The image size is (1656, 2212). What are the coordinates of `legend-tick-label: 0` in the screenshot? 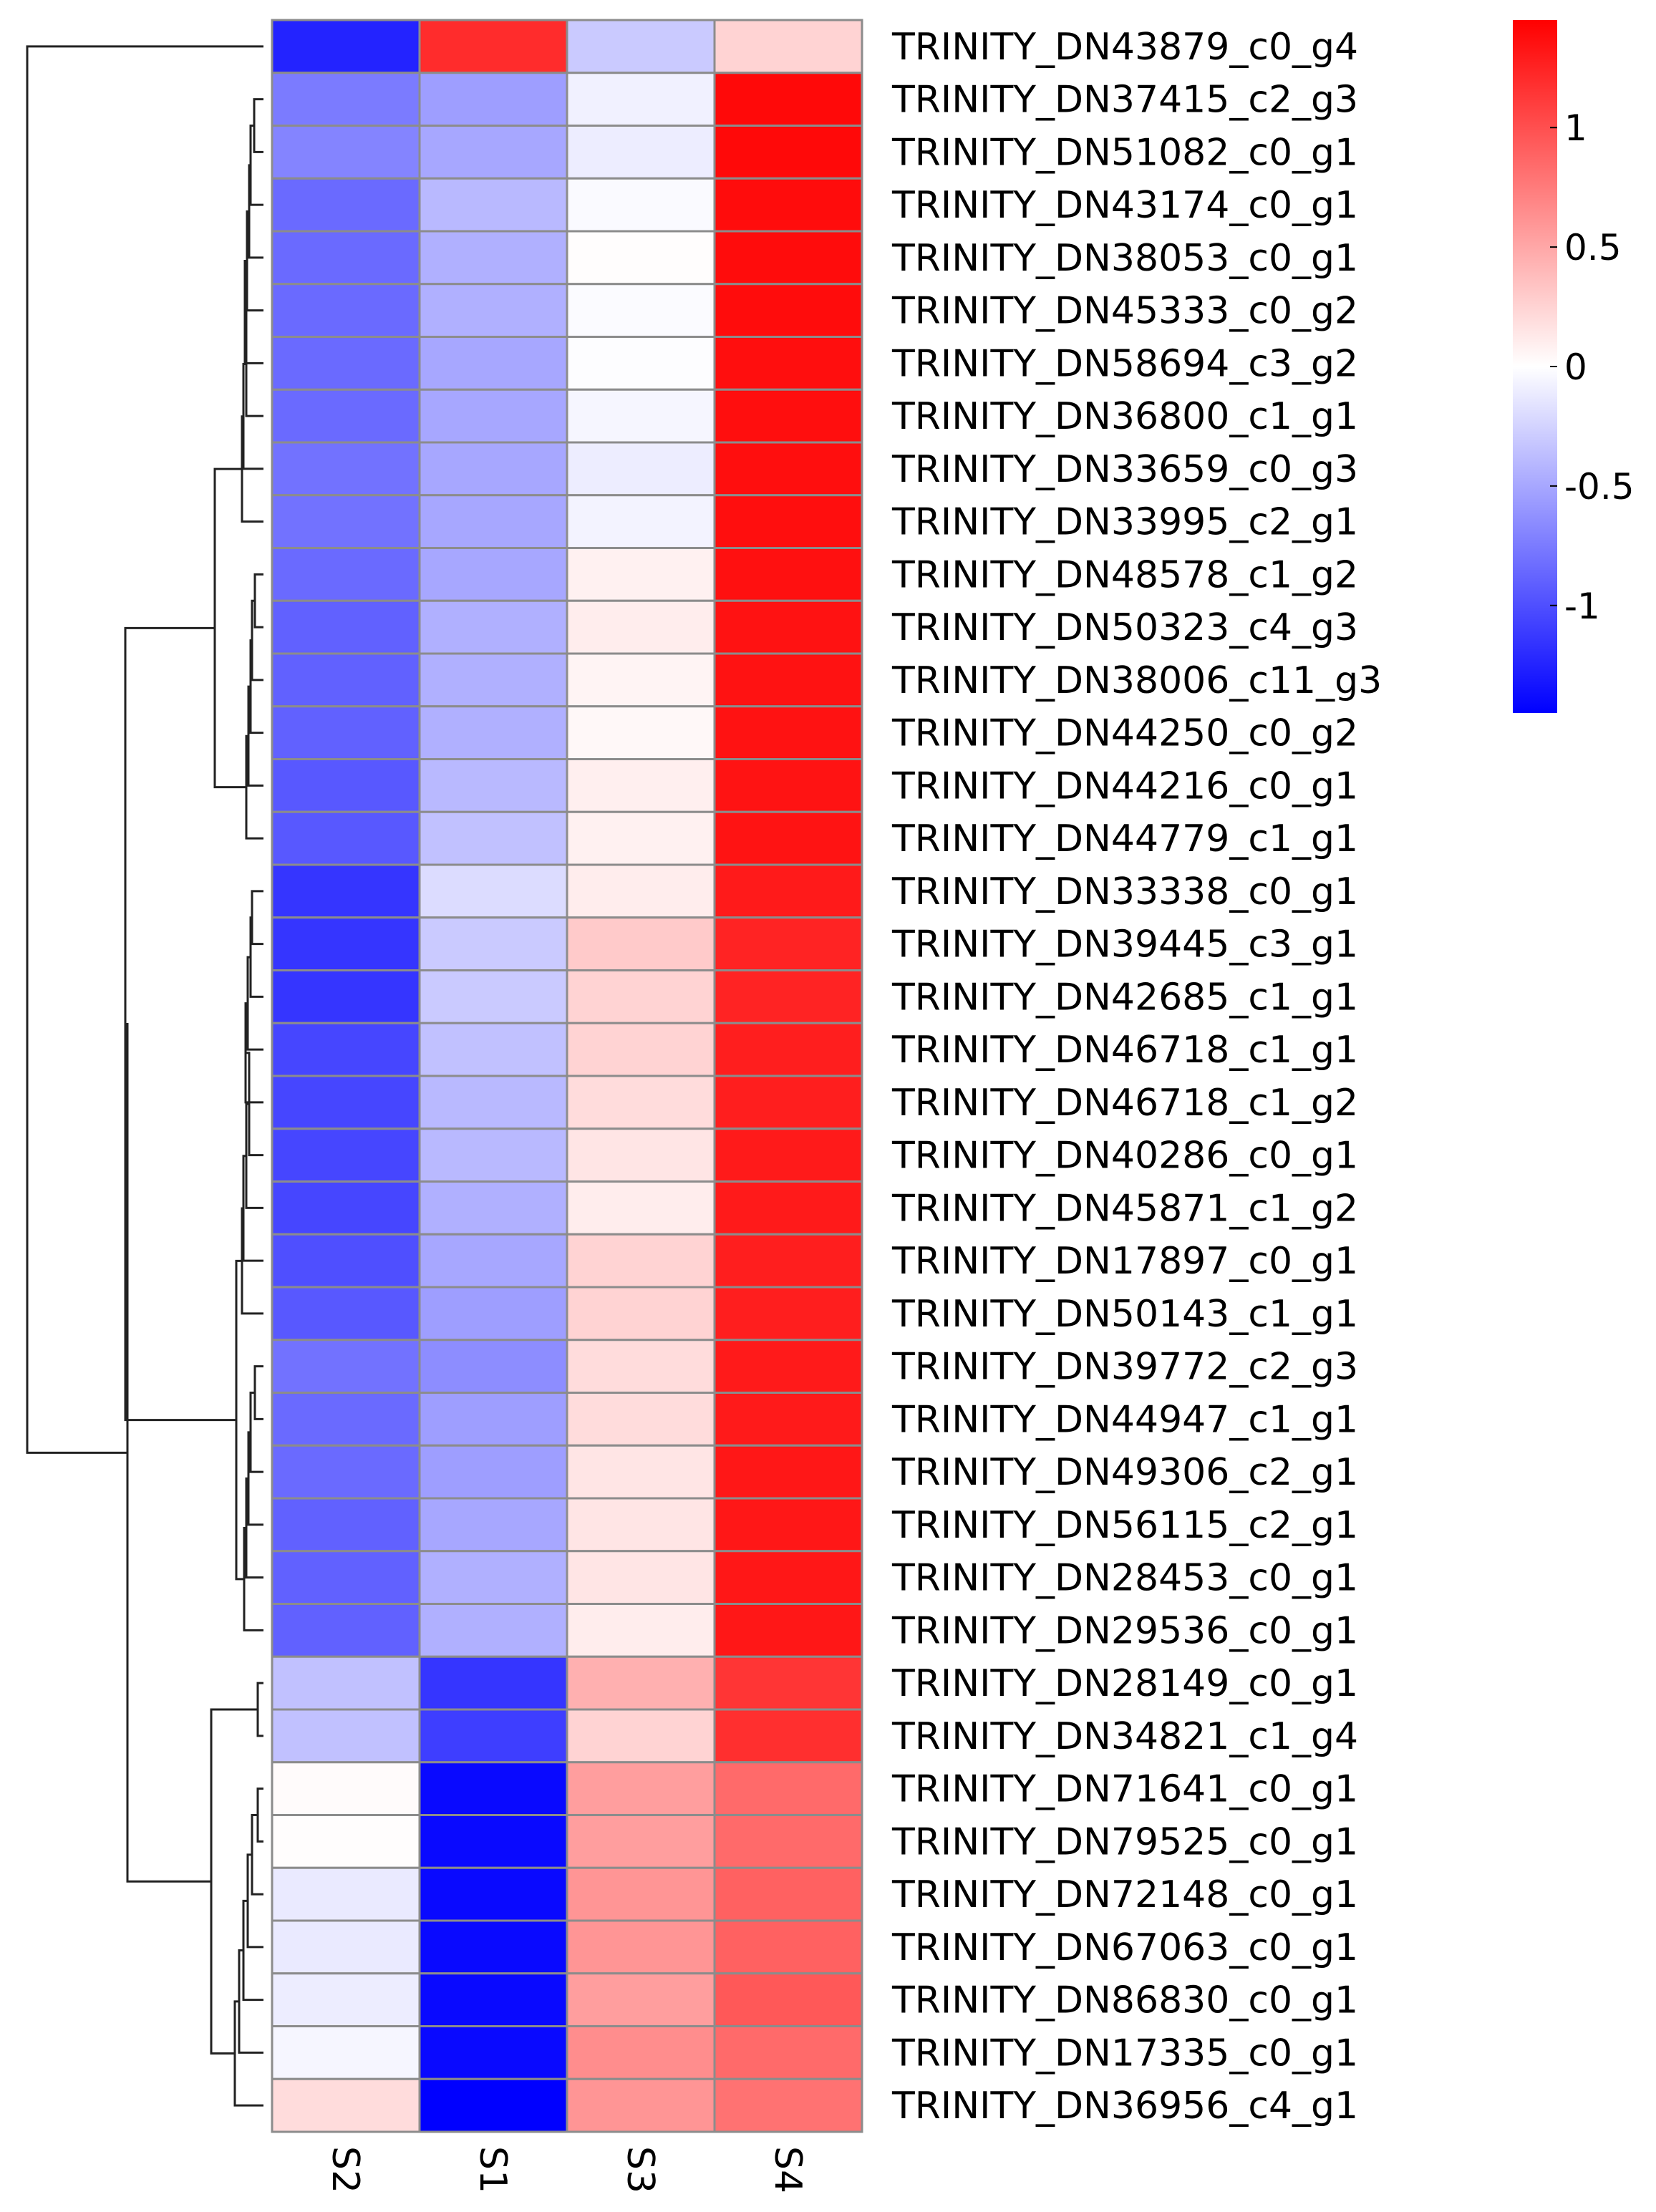 It's located at (1575, 367).